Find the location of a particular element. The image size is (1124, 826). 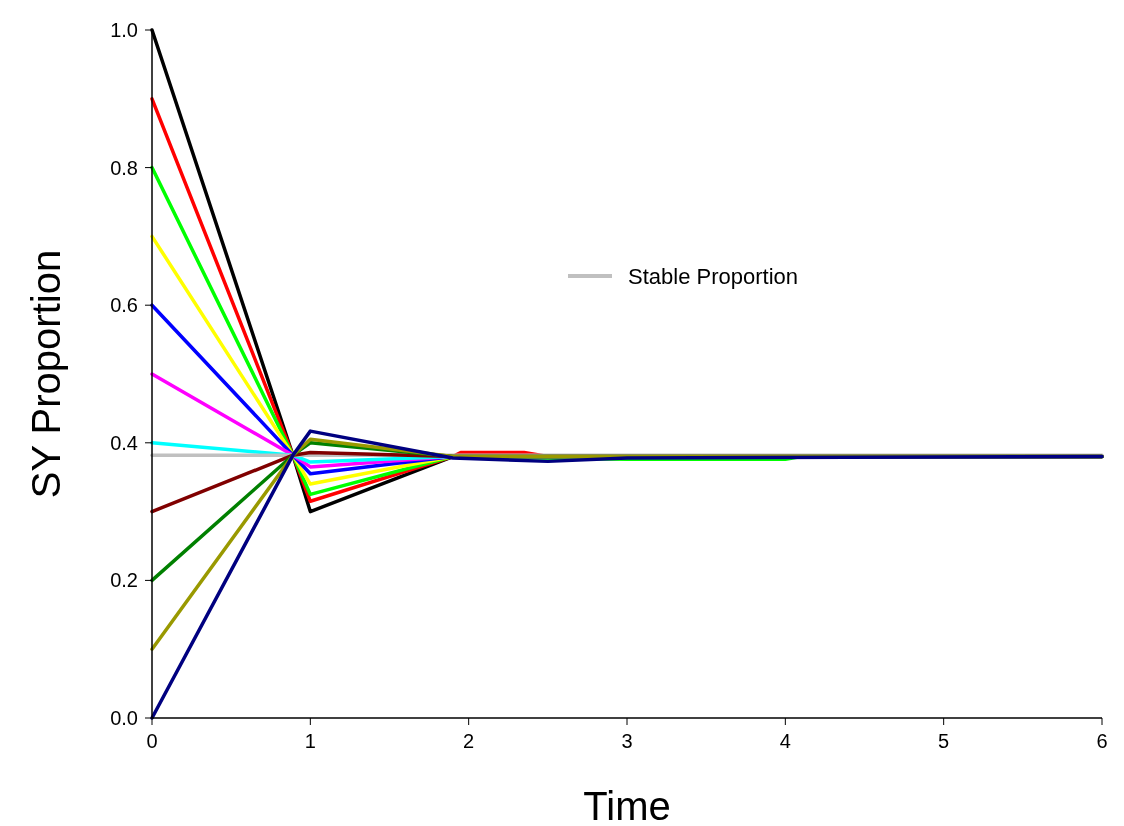

legend-label: Stable Proportion is located at coordinates (713, 276).